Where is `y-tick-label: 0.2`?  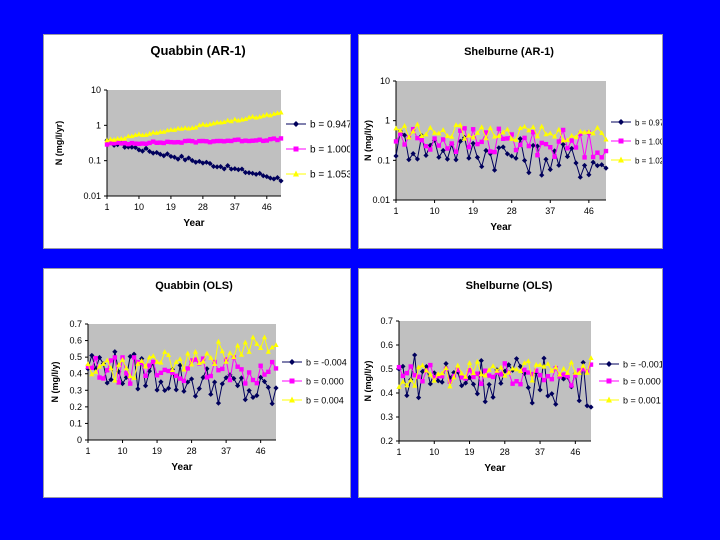
y-tick-label: 0.2 is located at coordinates (386, 441).